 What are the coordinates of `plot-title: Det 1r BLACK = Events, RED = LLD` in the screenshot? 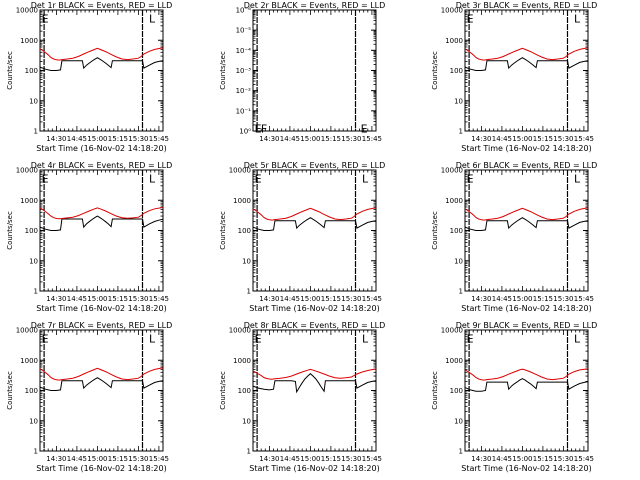 It's located at (102, 5).